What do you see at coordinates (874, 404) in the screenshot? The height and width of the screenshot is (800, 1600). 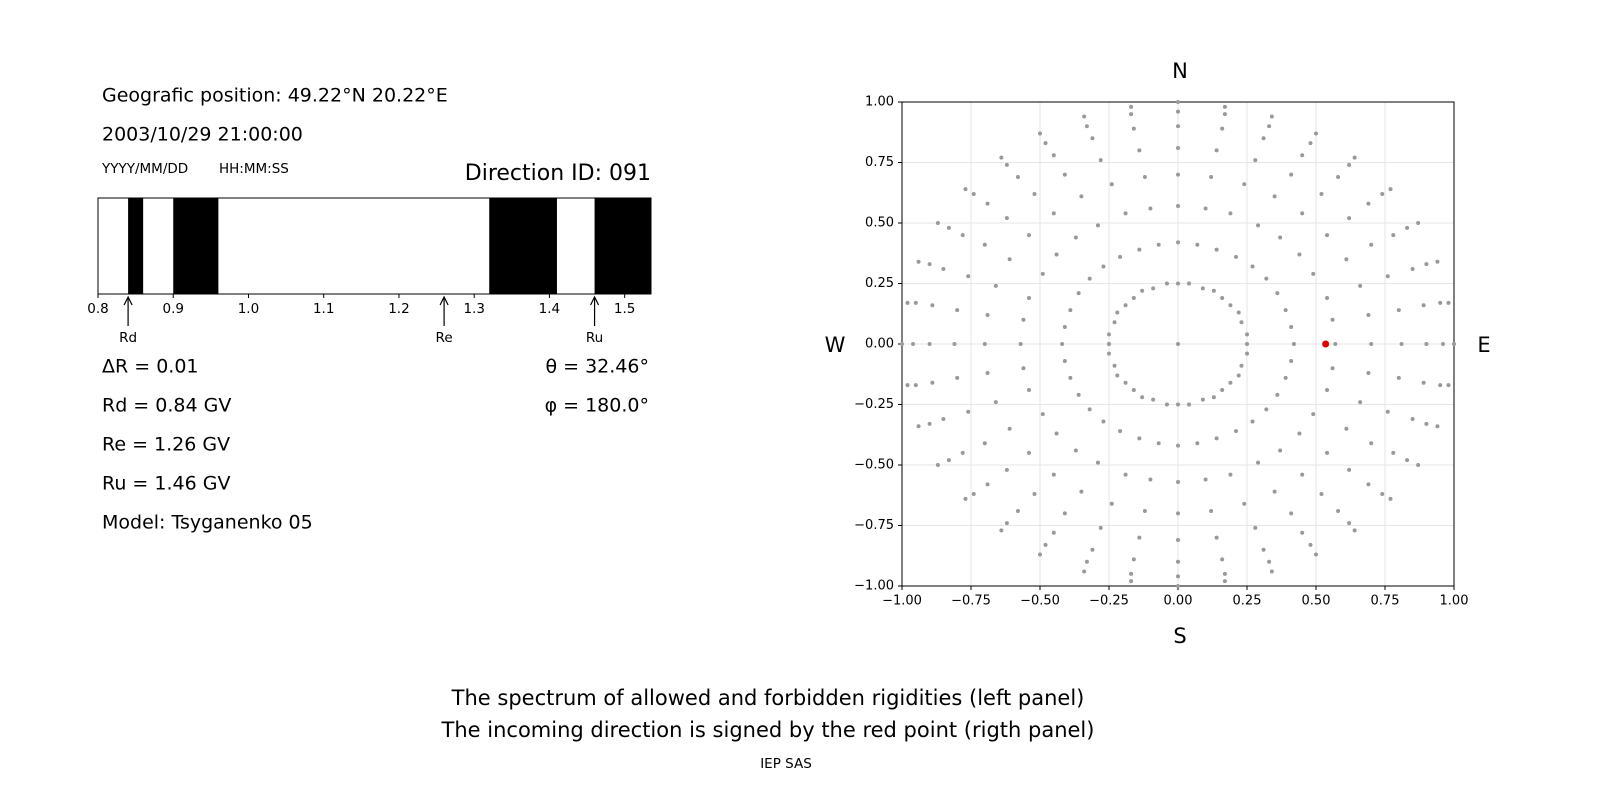 I see `y-tick-label: −0.25` at bounding box center [874, 404].